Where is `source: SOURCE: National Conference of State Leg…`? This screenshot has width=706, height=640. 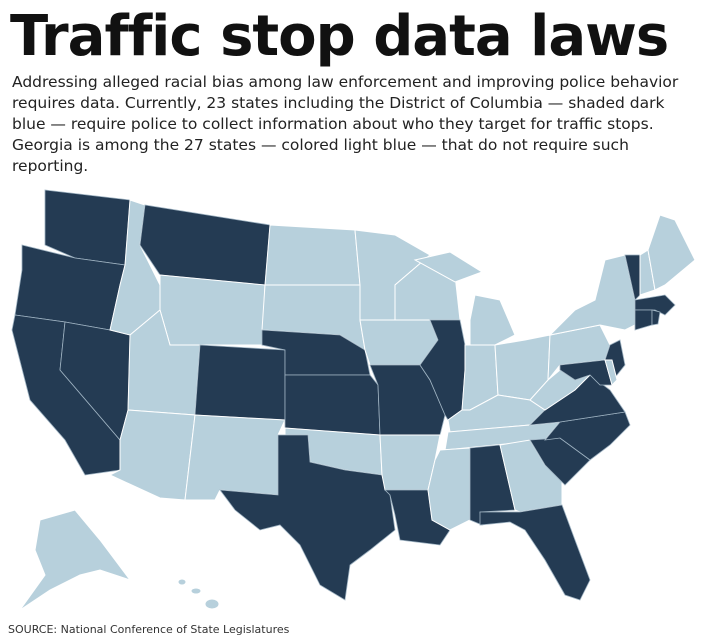
source: SOURCE: National Conference of State Leg… is located at coordinates (149, 629).